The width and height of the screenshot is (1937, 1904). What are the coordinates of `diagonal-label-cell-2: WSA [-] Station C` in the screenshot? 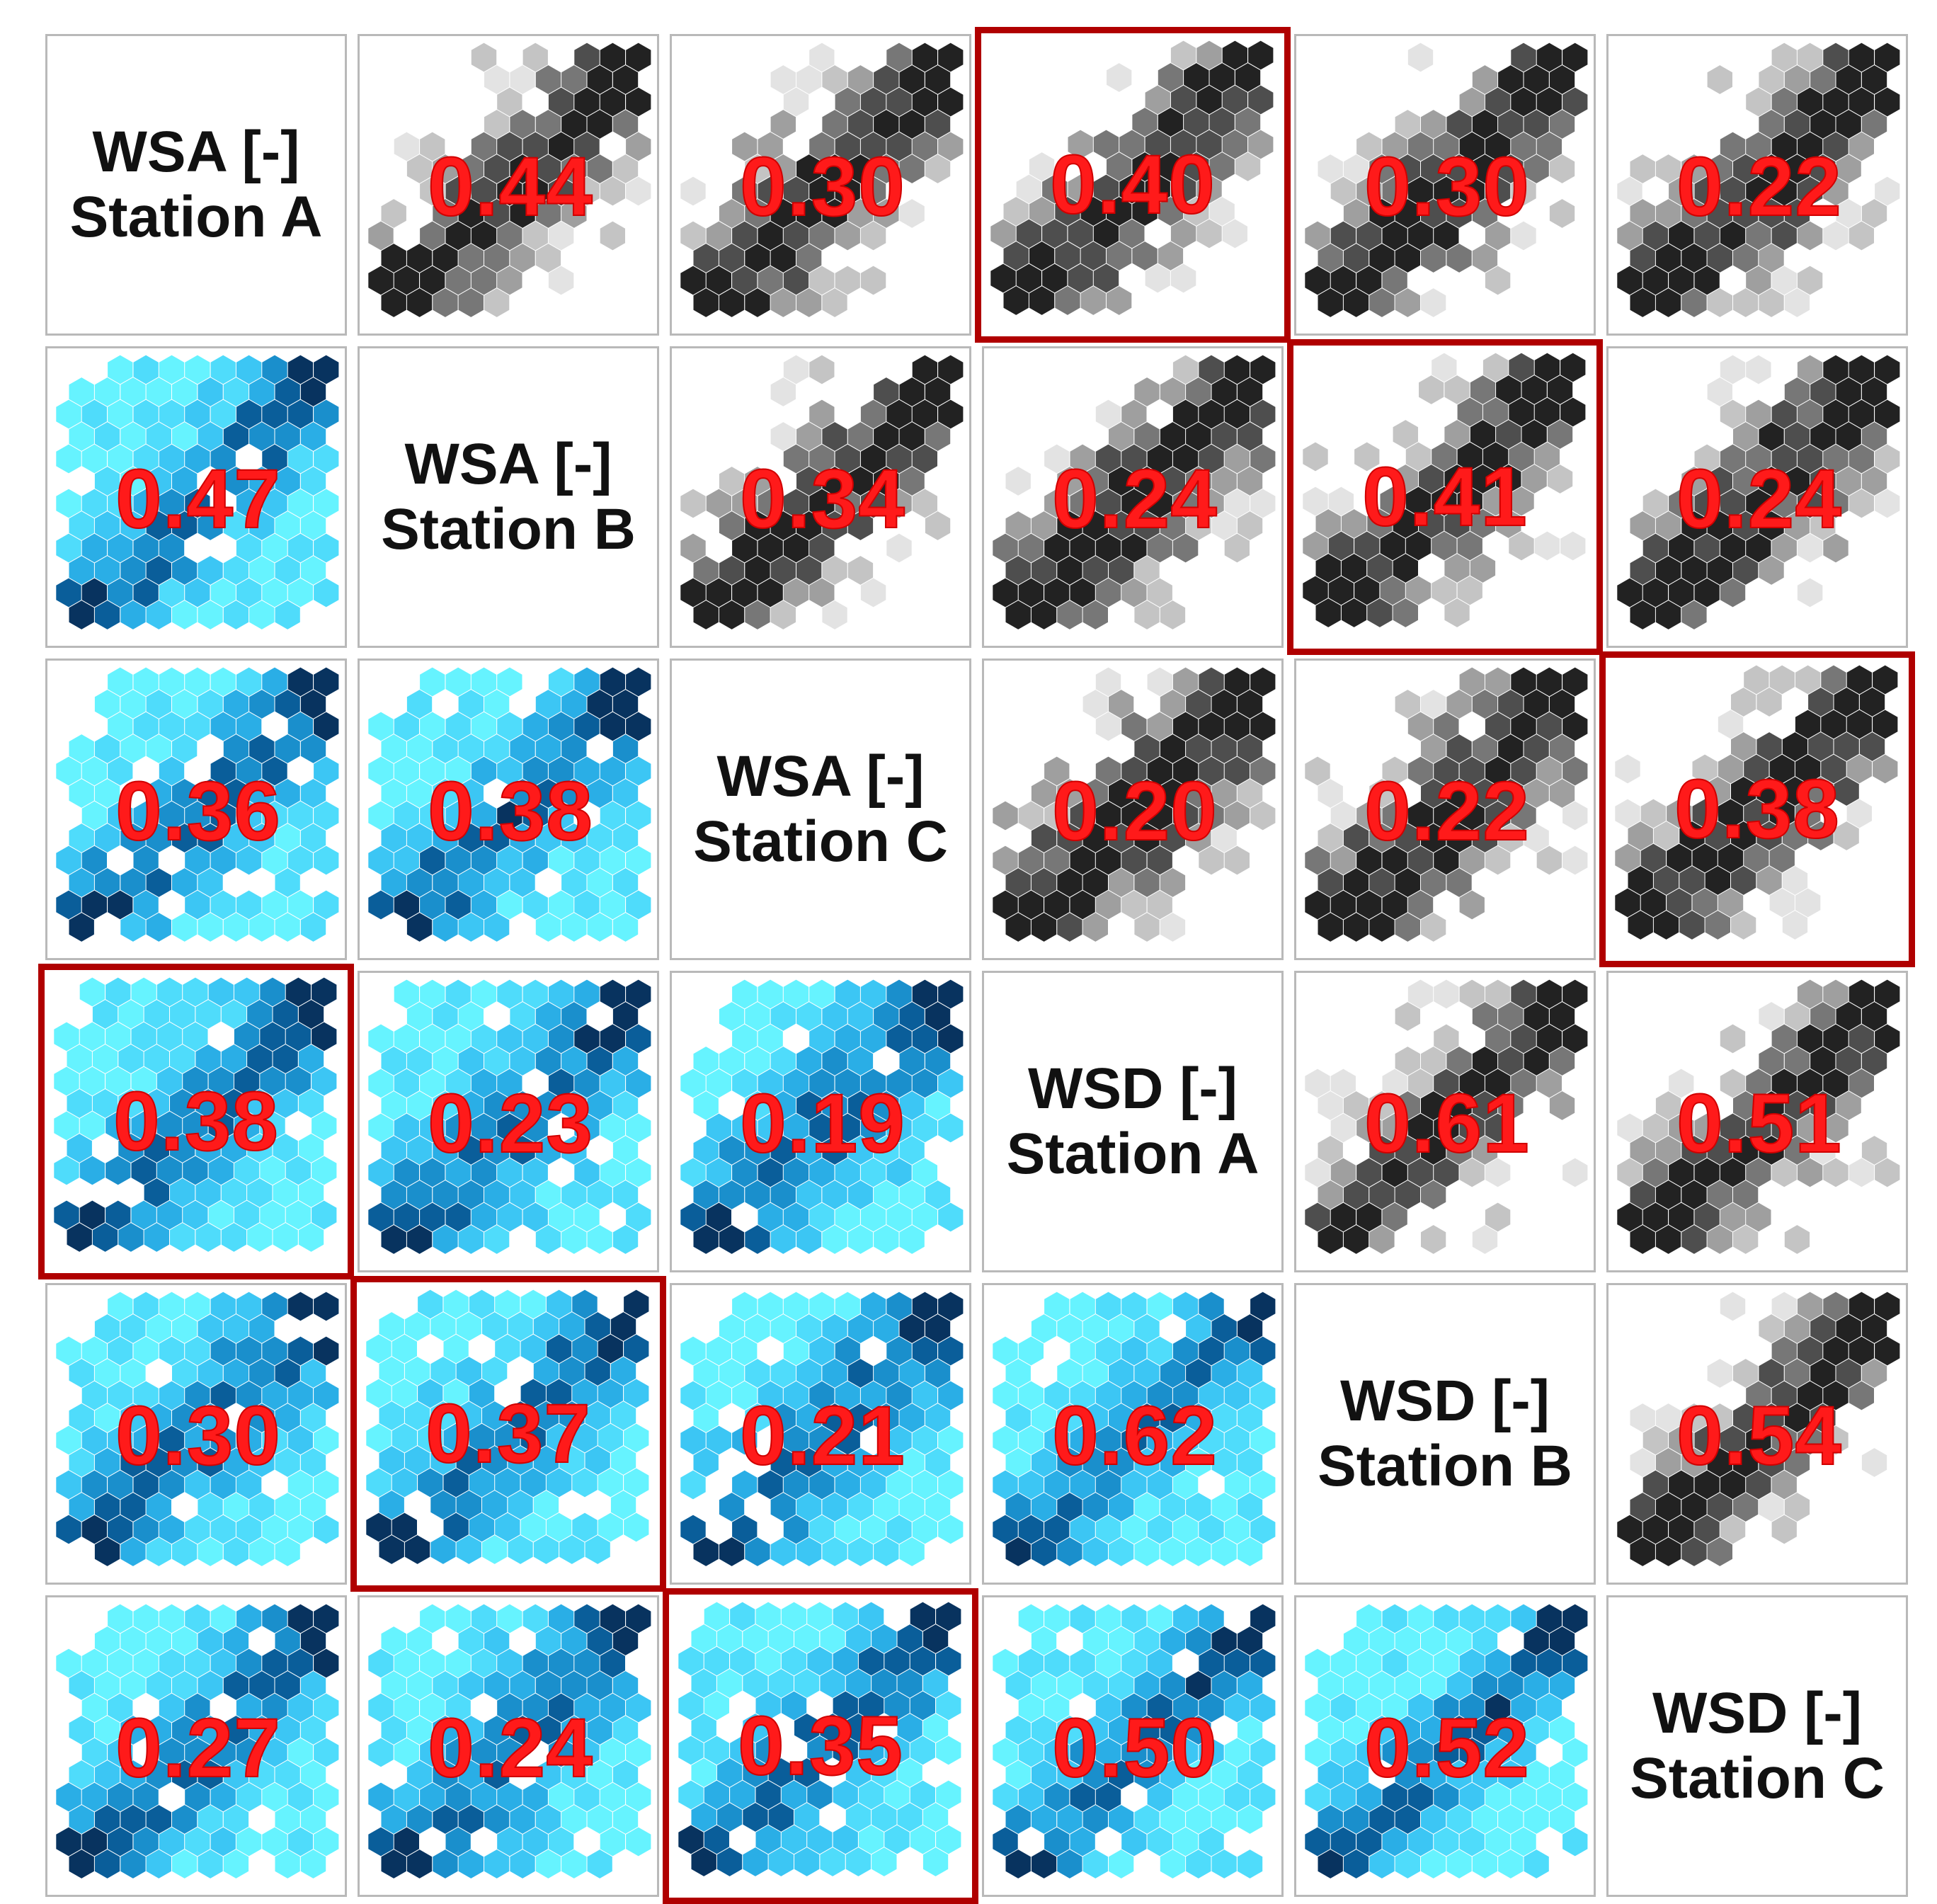 It's located at (820, 809).